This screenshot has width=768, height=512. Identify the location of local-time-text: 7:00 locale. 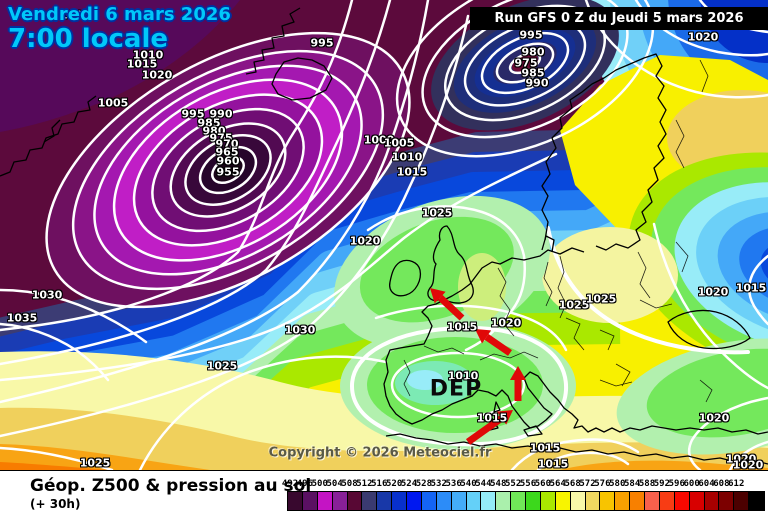
(88, 38).